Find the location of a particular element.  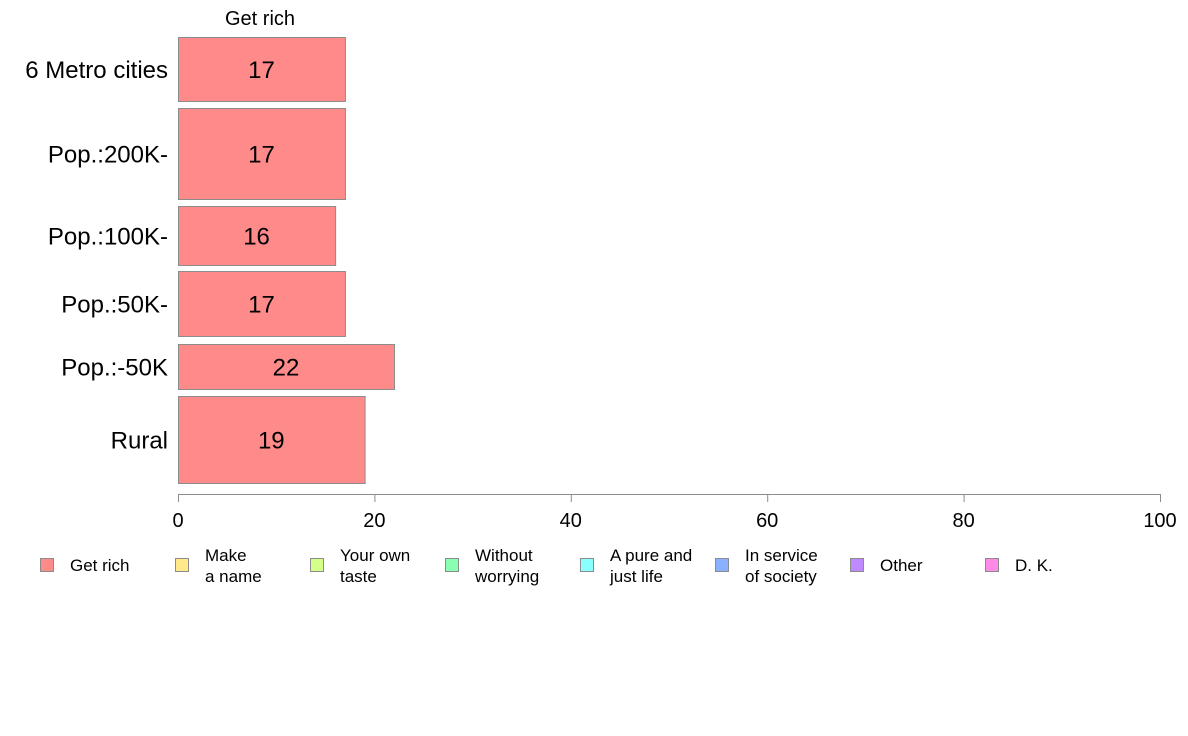

bar-value-label: 19 is located at coordinates (271, 441).